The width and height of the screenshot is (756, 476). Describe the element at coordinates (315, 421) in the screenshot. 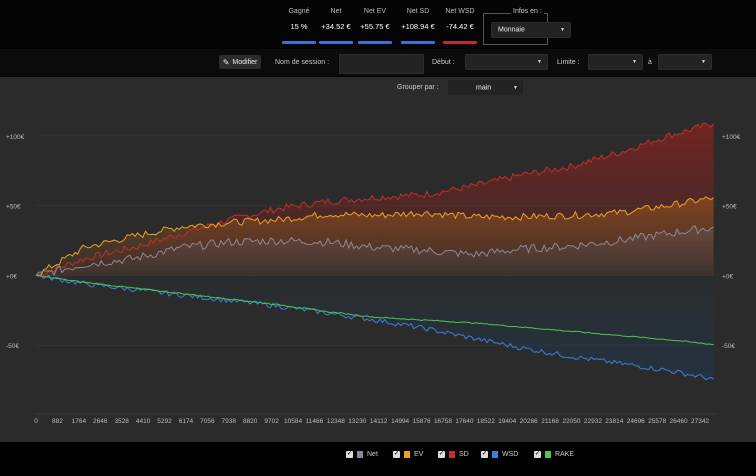

I see `x-tick-label: 11466` at that location.